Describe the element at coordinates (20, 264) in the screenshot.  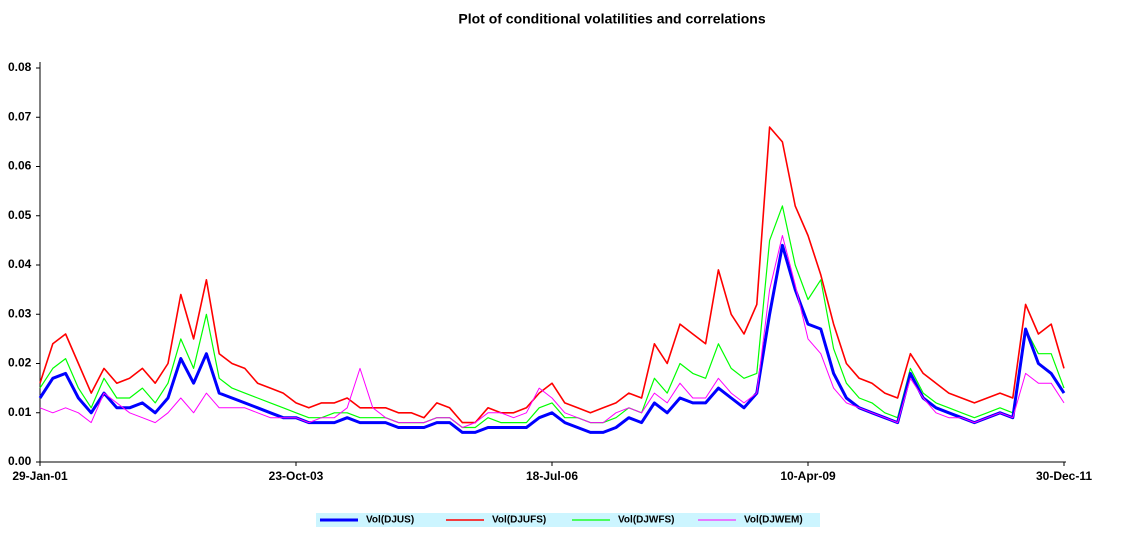
I see `y-tick-label: 0.04` at that location.